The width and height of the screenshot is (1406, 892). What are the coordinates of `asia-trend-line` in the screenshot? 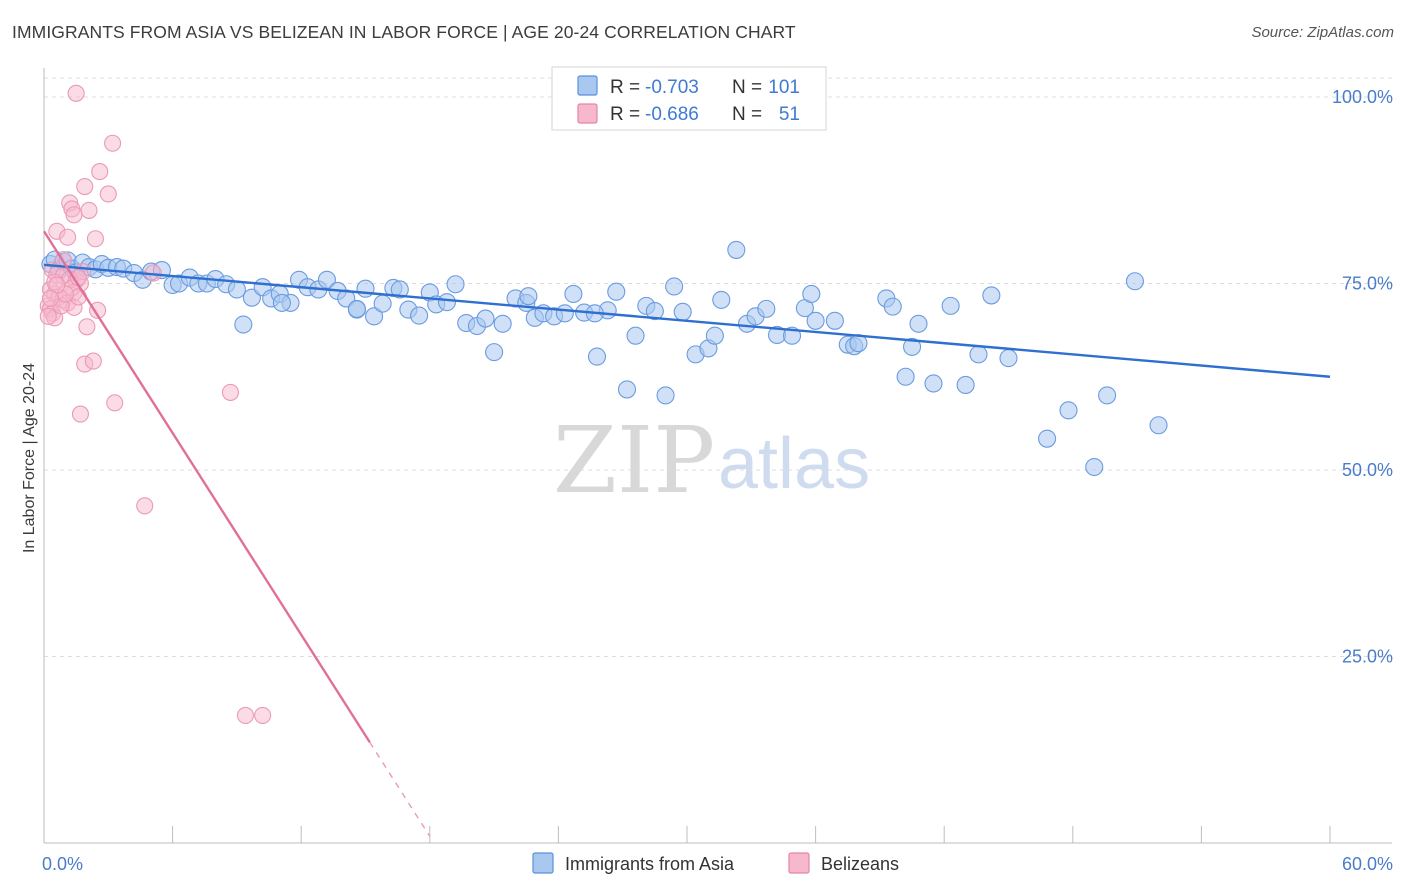 It's located at (687, 320).